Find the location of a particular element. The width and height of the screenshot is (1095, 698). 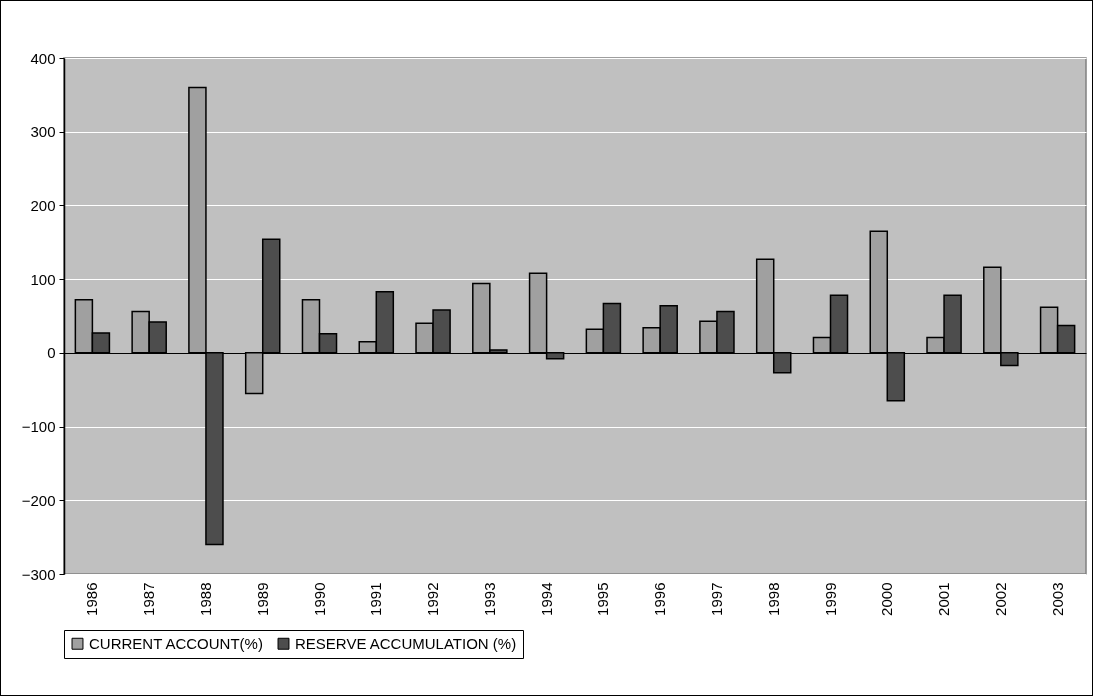

x-tick-label: 2002 is located at coordinates (1000, 599).